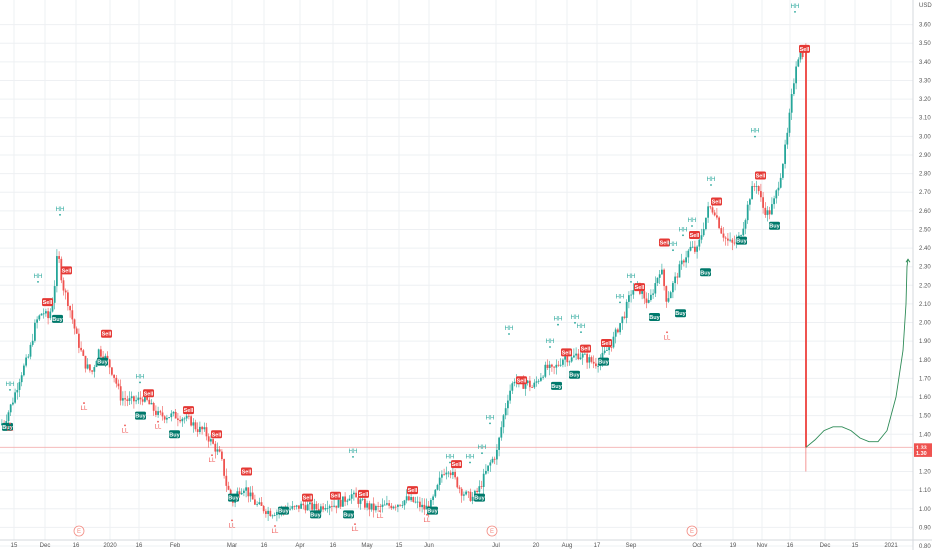 The height and width of the screenshot is (550, 932). What do you see at coordinates (908, 260) in the screenshot?
I see `projection-arrow-icon` at bounding box center [908, 260].